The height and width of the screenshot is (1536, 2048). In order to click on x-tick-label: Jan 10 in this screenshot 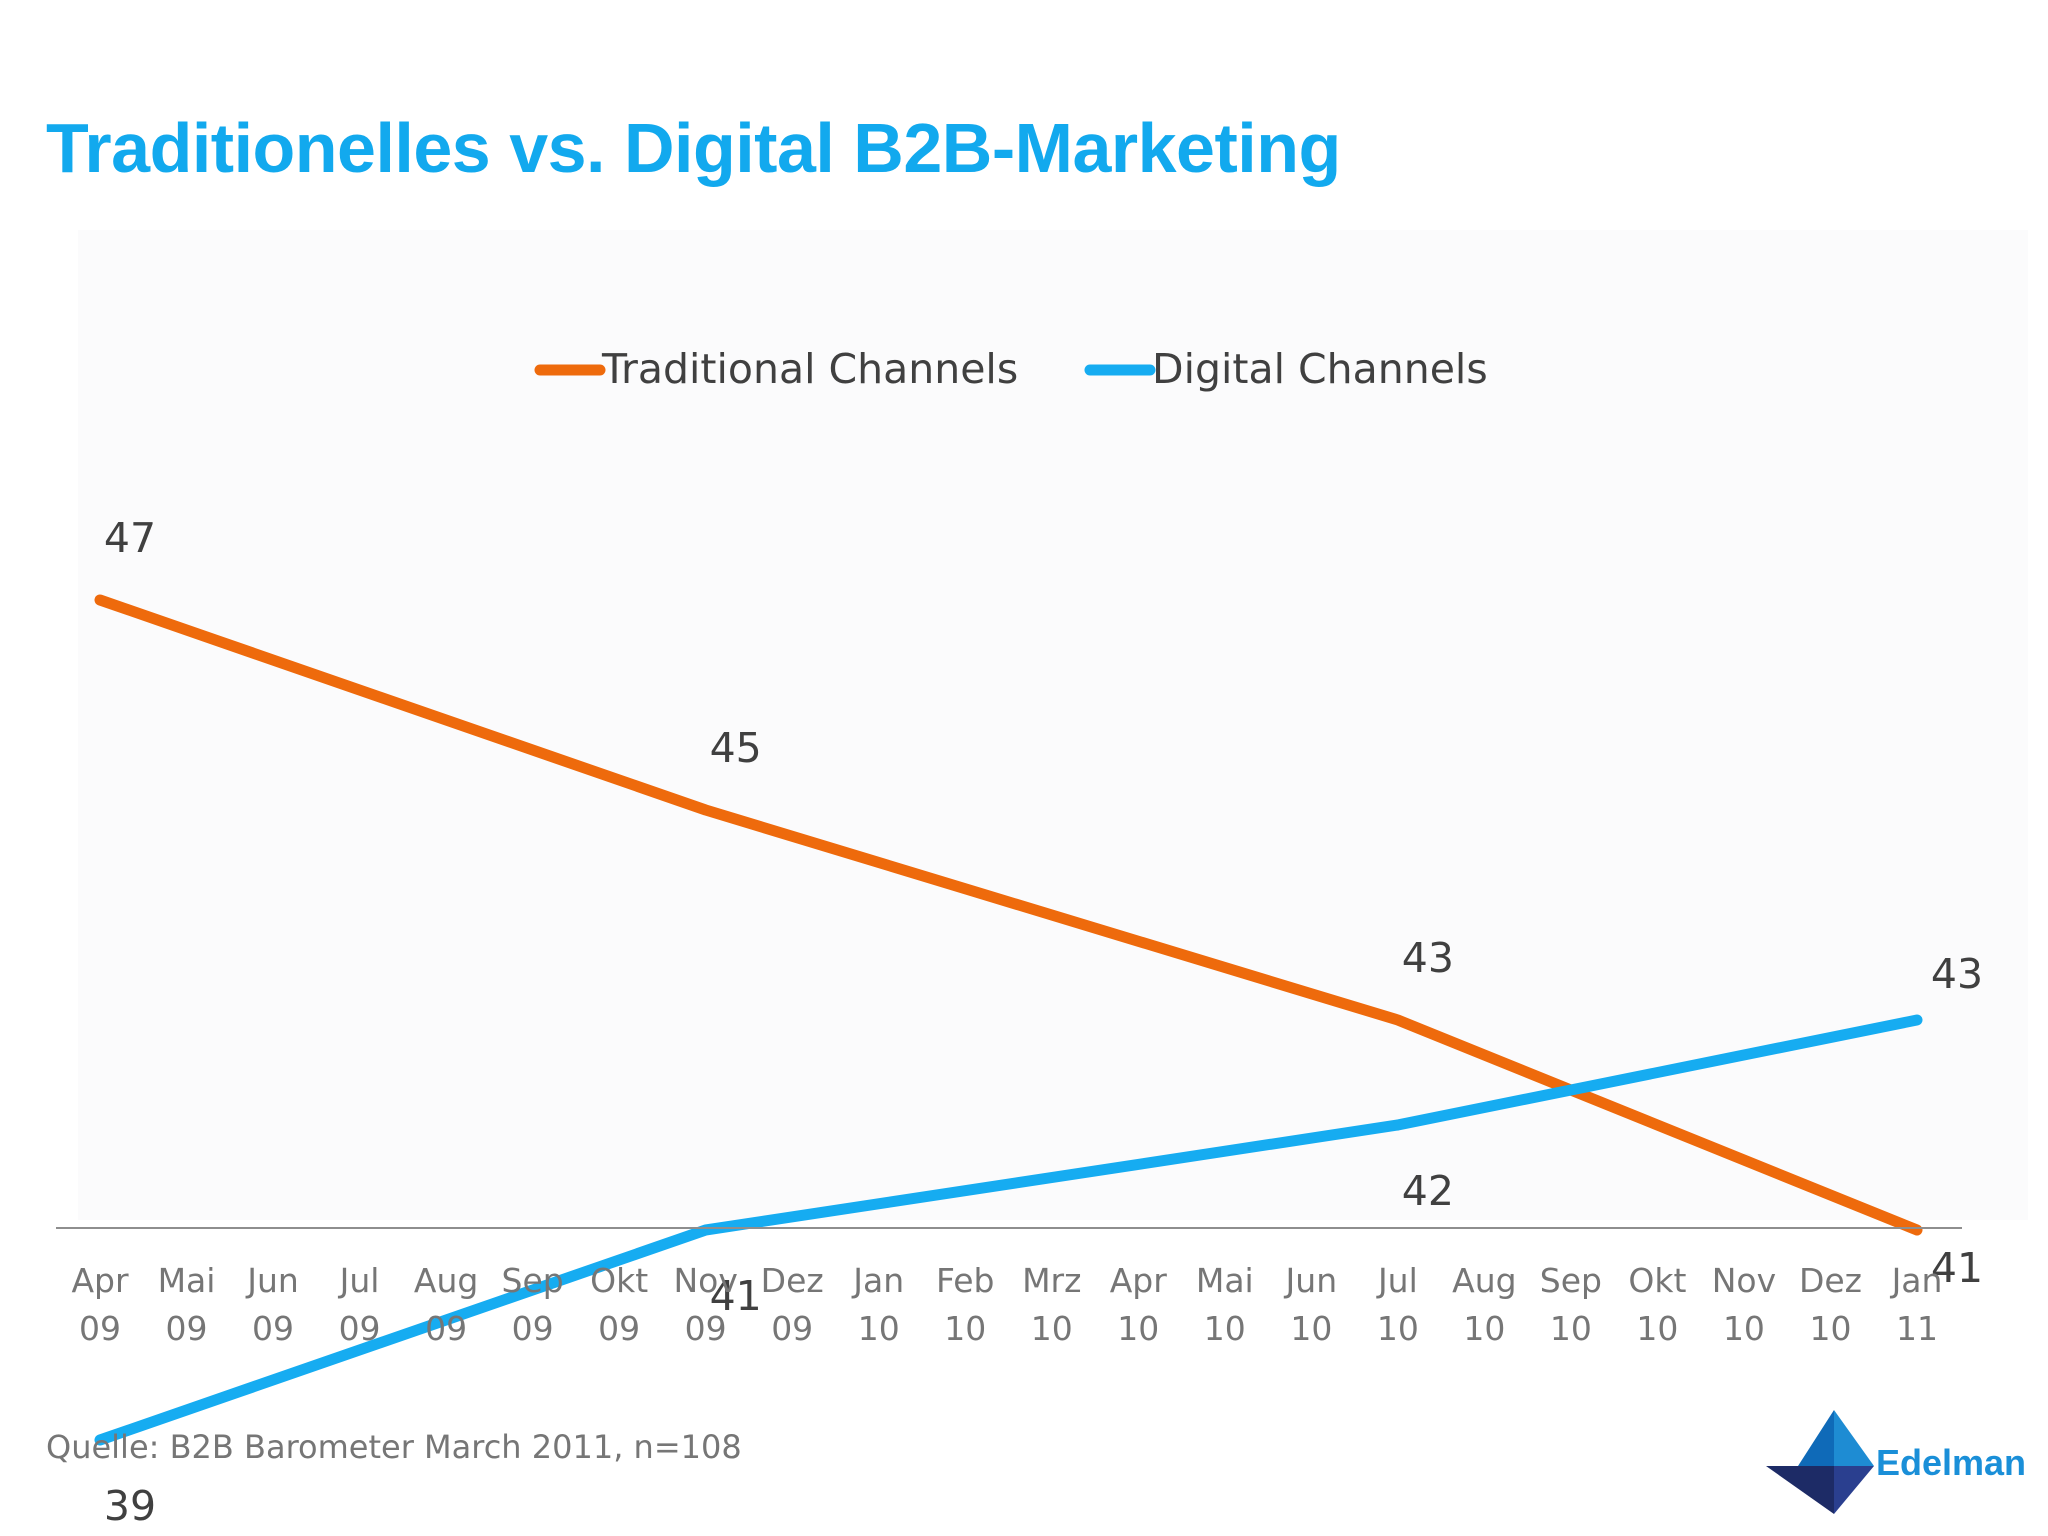, I will do `click(877, 1304)`.